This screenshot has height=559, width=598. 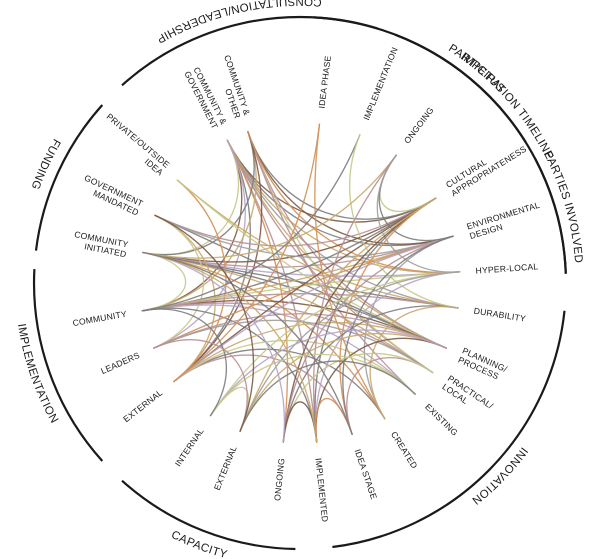 I want to click on link-implementation-pt-durability, so click(x=404, y=221).